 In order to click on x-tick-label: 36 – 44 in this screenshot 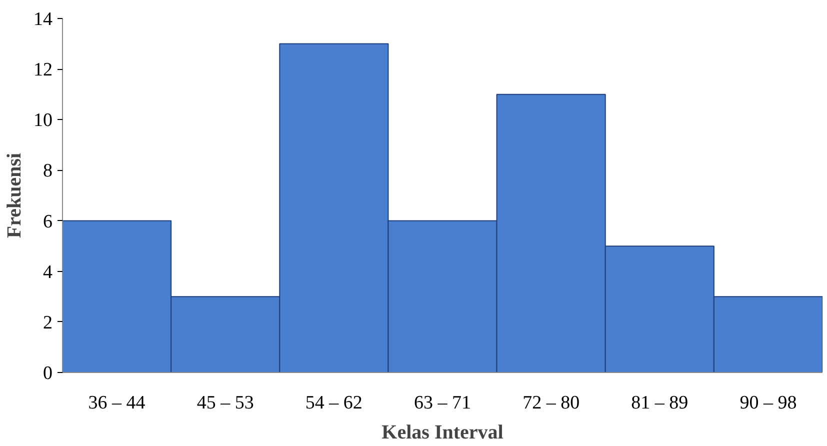, I will do `click(117, 403)`.